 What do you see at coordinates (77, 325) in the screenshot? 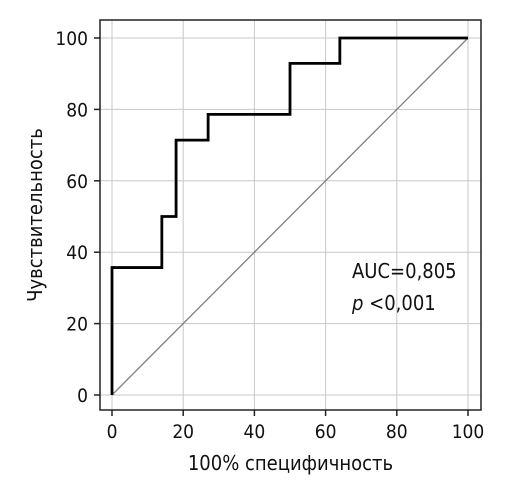
I see `y-tick-label-20: 20` at bounding box center [77, 325].